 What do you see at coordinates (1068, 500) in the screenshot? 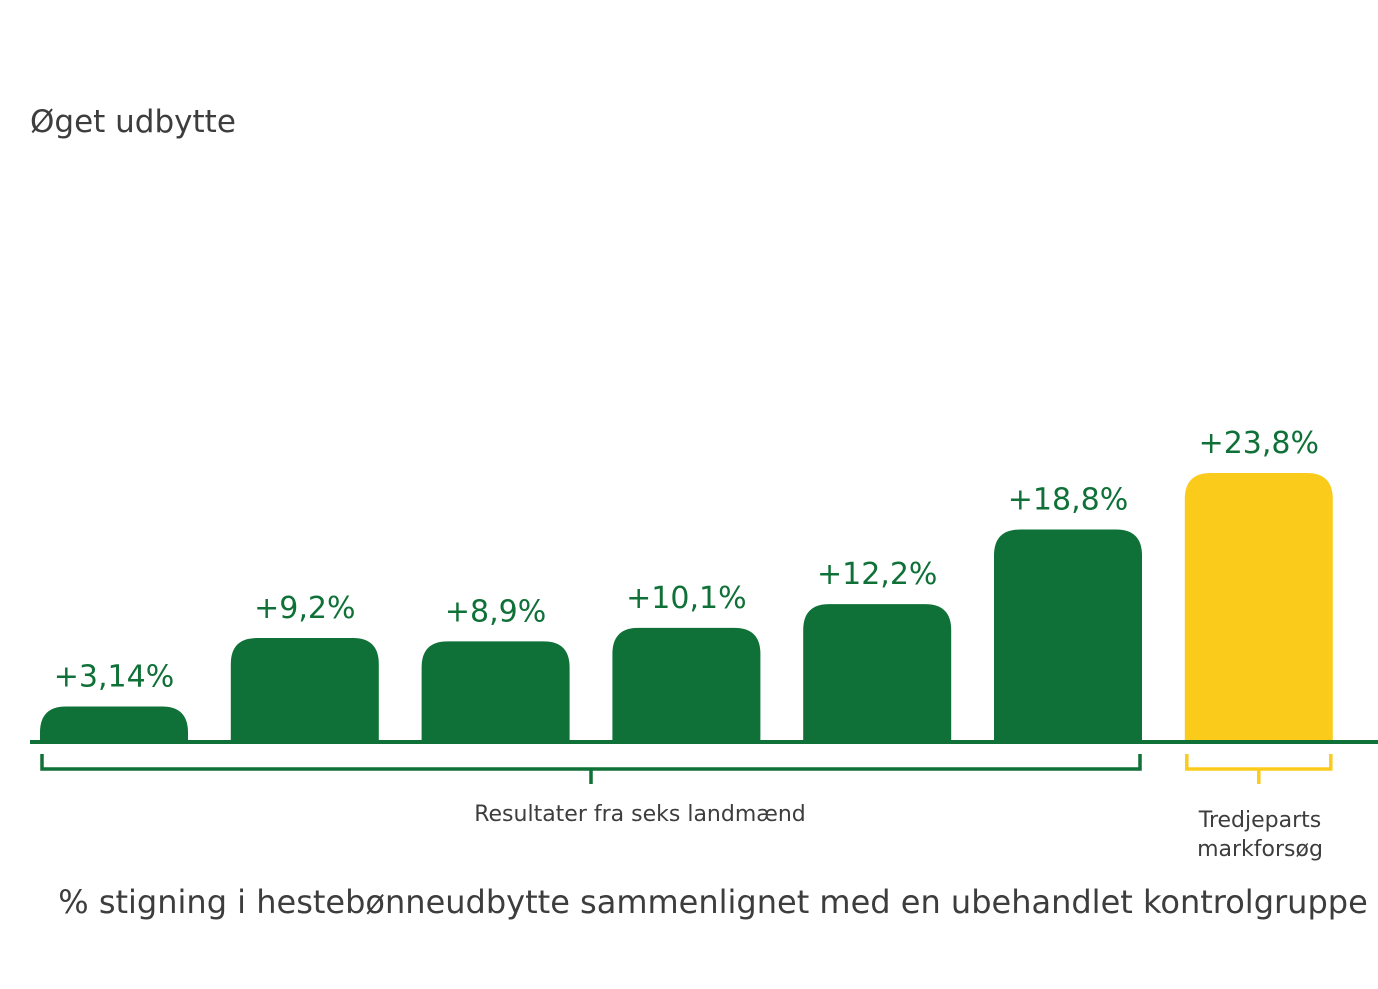
I see `value-label-6: +18,8%` at bounding box center [1068, 500].